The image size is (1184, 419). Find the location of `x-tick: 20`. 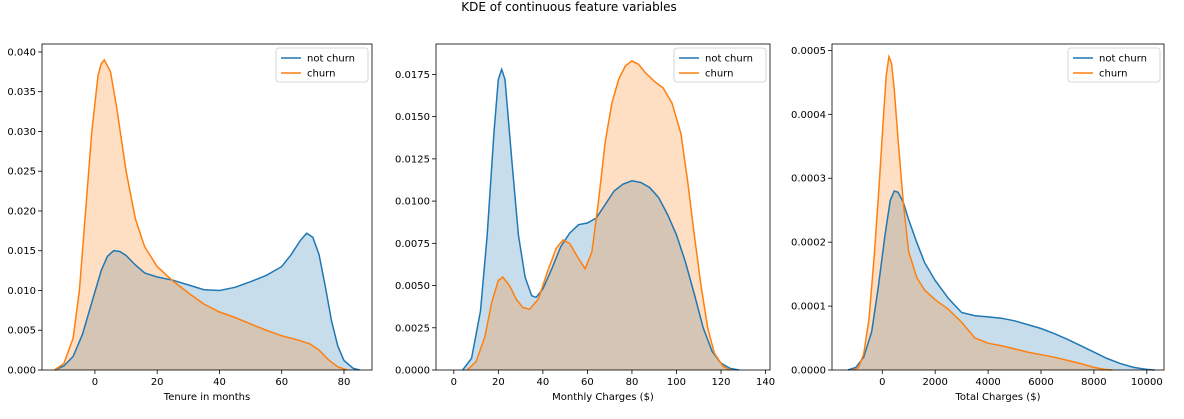

x-tick: 20 is located at coordinates (157, 379).